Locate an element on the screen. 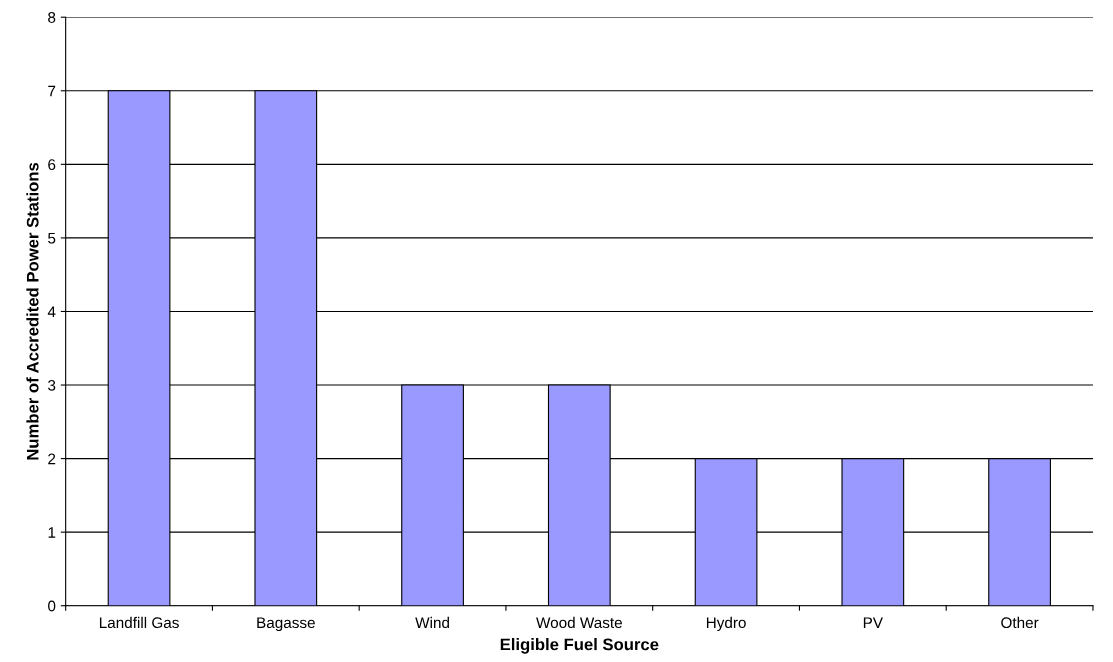  x-tick-label: PV is located at coordinates (873, 622).